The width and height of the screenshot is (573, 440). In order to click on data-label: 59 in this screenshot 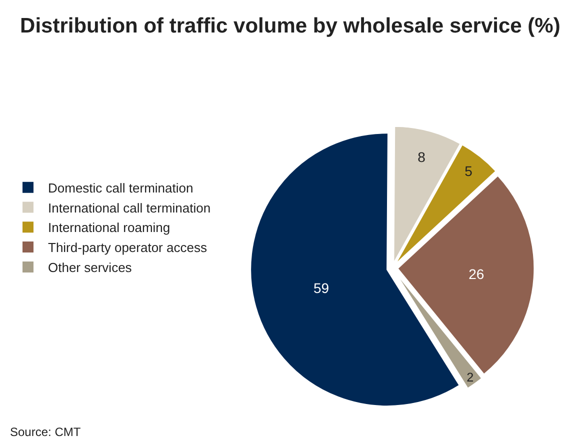, I will do `click(321, 288)`.